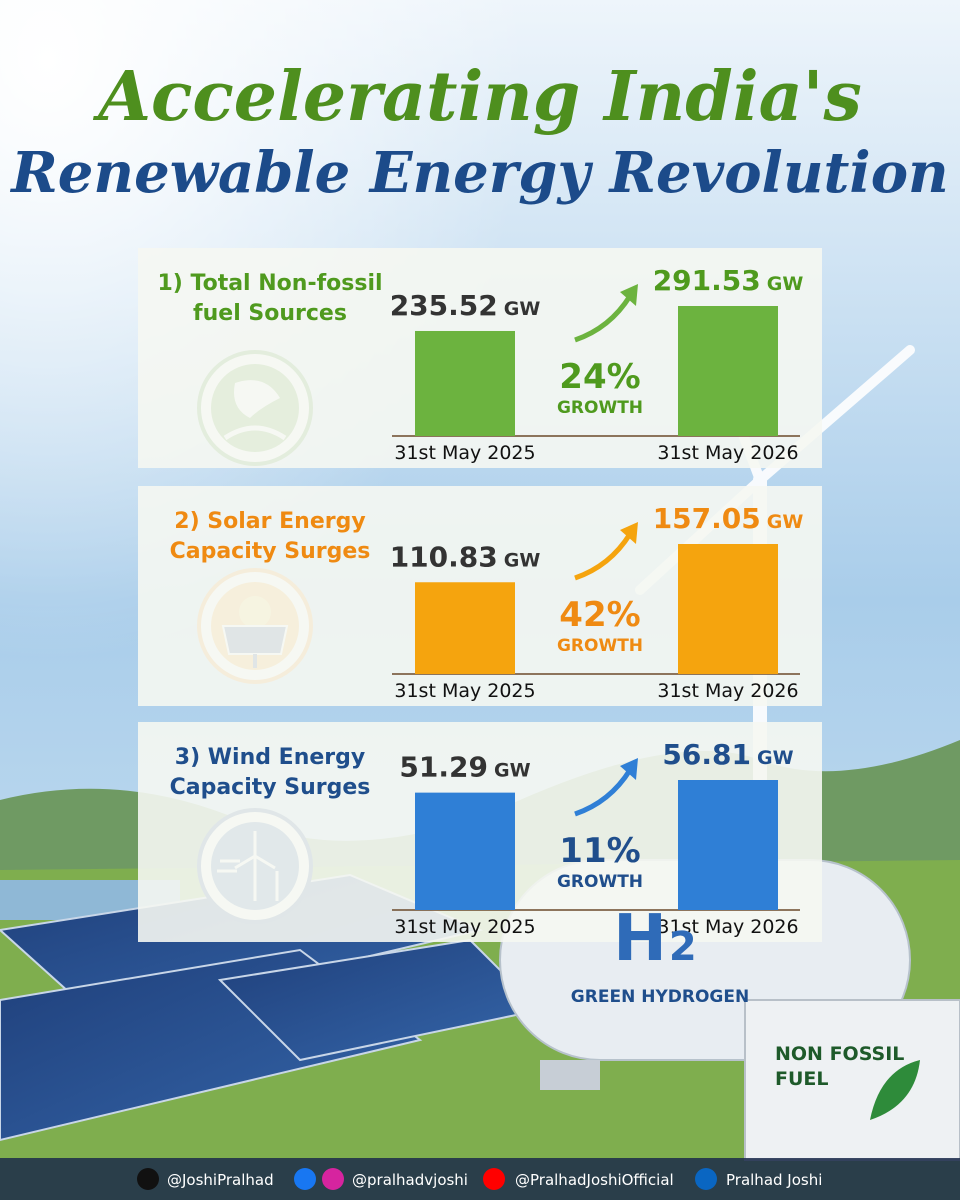  What do you see at coordinates (599, 851) in the screenshot?
I see `growth-annotation: 11%` at bounding box center [599, 851].